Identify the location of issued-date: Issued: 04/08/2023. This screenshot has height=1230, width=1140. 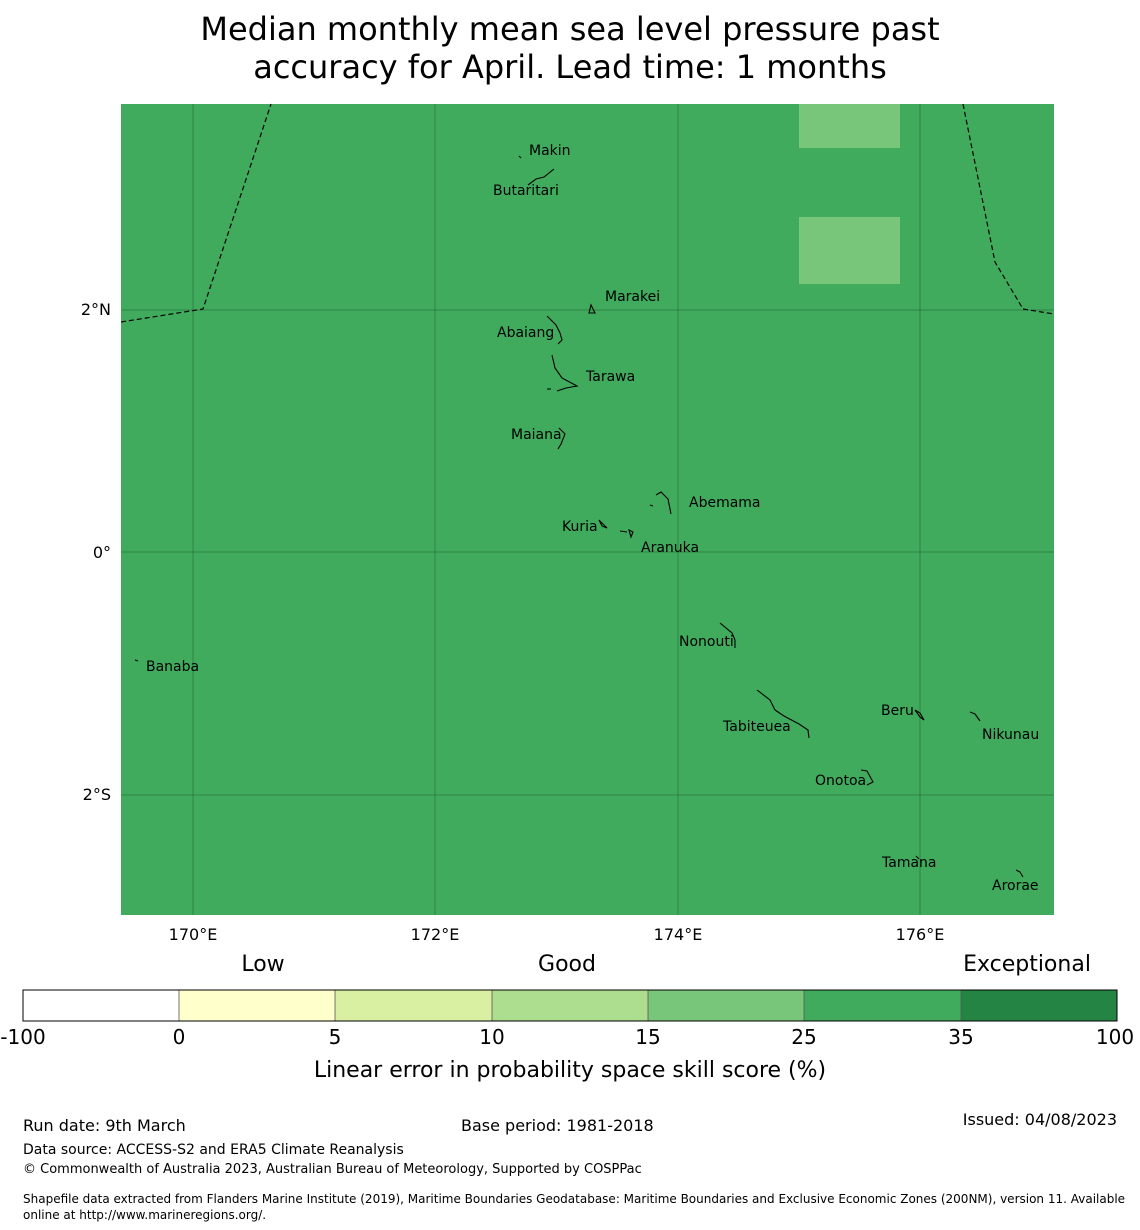
(1039, 1119).